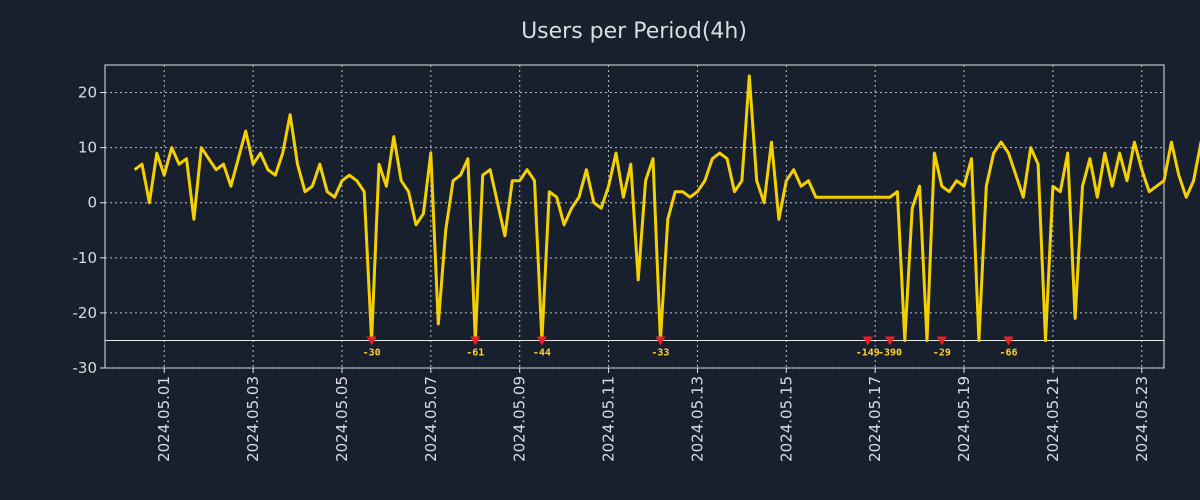 This screenshot has width=1200, height=500. What do you see at coordinates (697, 419) in the screenshot?
I see `x-tick-label: 2024.05.13` at bounding box center [697, 419].